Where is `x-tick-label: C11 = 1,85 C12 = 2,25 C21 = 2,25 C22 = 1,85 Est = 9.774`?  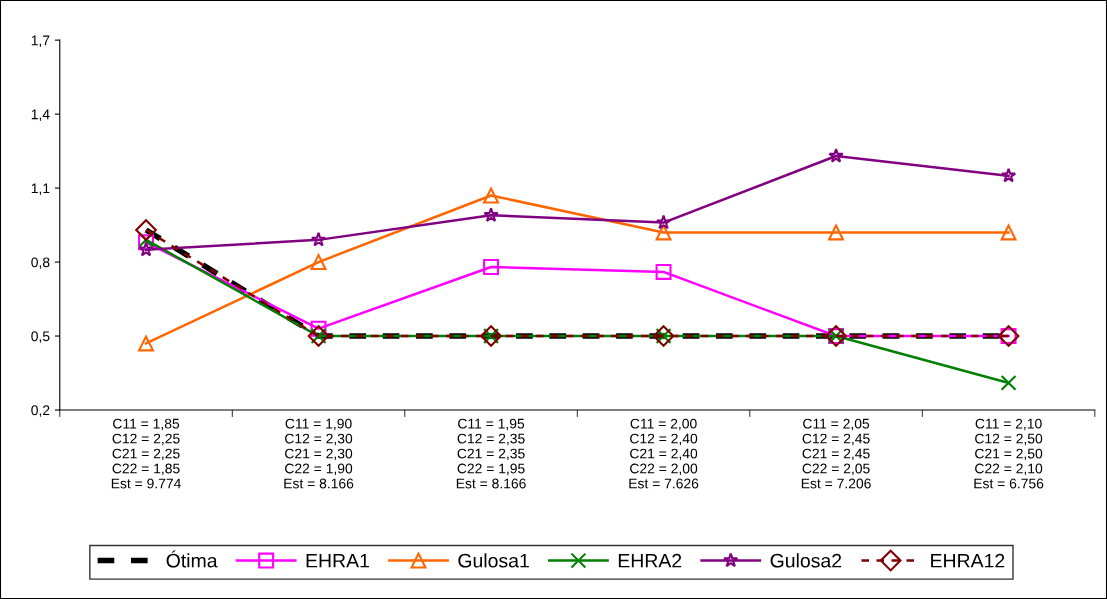 x-tick-label: C11 = 1,85 C12 = 2,25 C21 = 2,25 C22 = 1,85 Est = 9.774 is located at coordinates (146, 453).